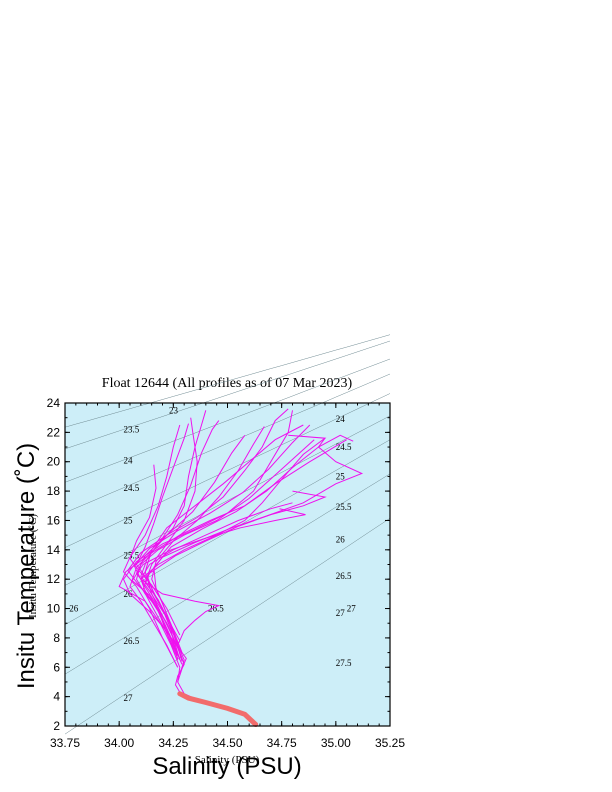 This screenshot has height=792, width=612. What do you see at coordinates (54, 609) in the screenshot?
I see `y-tick-label: 10` at bounding box center [54, 609].